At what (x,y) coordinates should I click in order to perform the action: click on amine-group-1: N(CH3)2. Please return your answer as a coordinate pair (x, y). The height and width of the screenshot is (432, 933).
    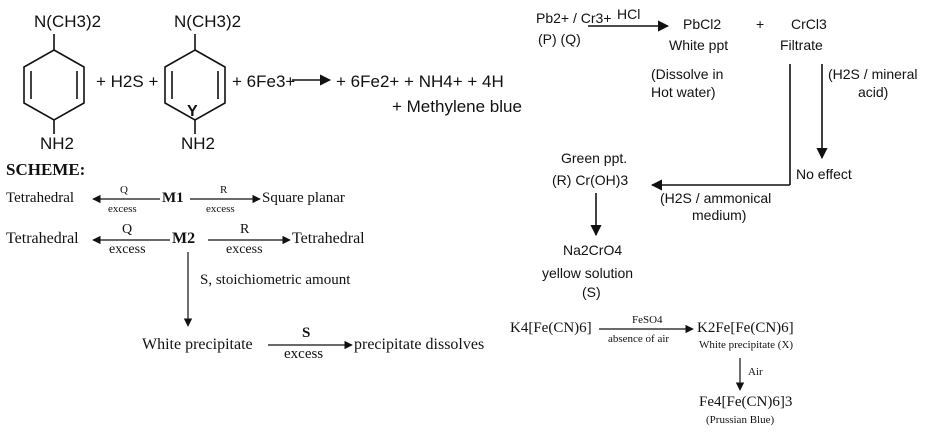
    Looking at the image, I should click on (68, 21).